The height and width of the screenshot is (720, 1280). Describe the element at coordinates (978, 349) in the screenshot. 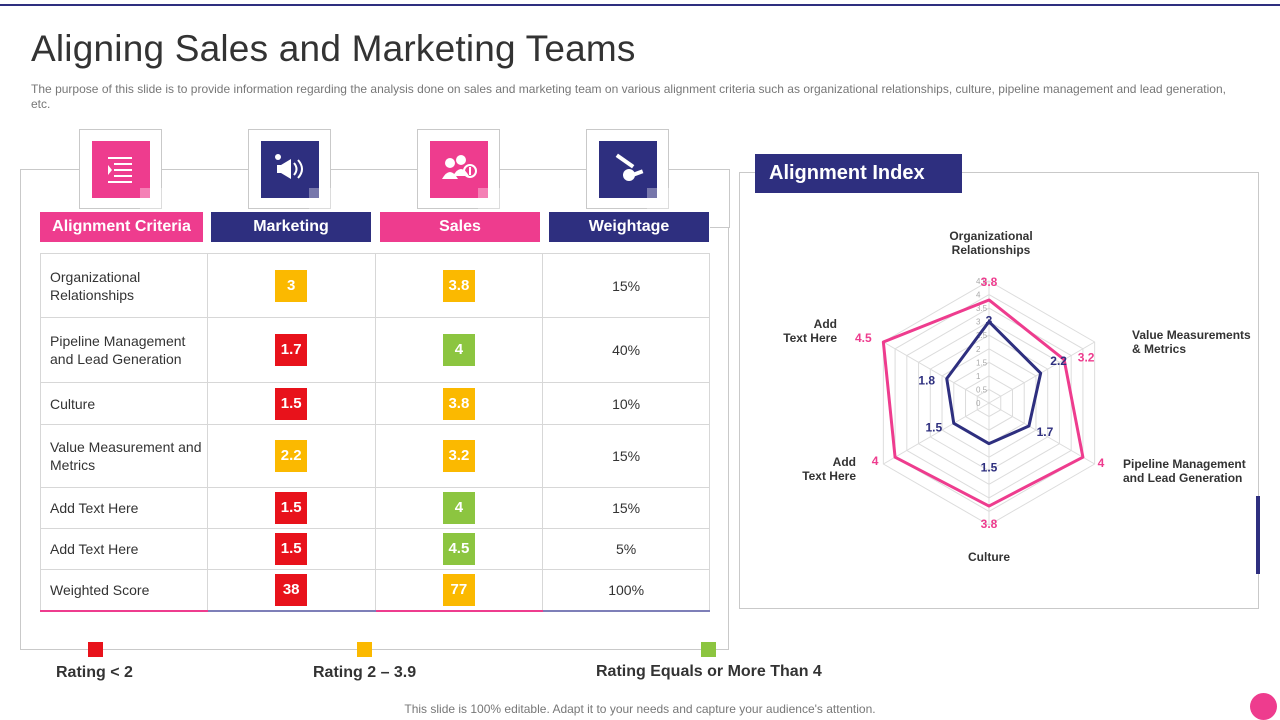

I see `radar-tick-label: 2` at that location.